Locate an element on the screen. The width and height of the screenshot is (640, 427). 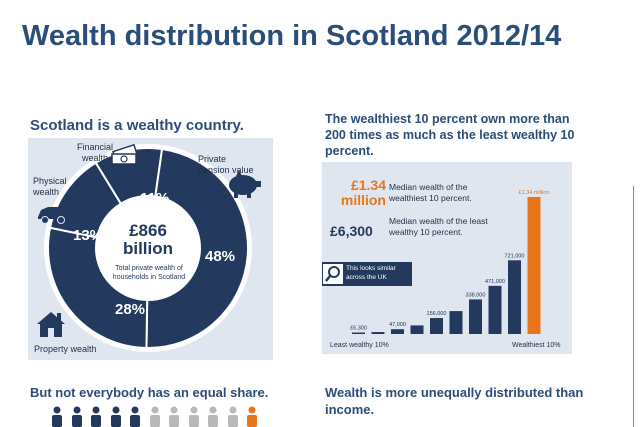
property-label: Property wealth is located at coordinates (65, 349).